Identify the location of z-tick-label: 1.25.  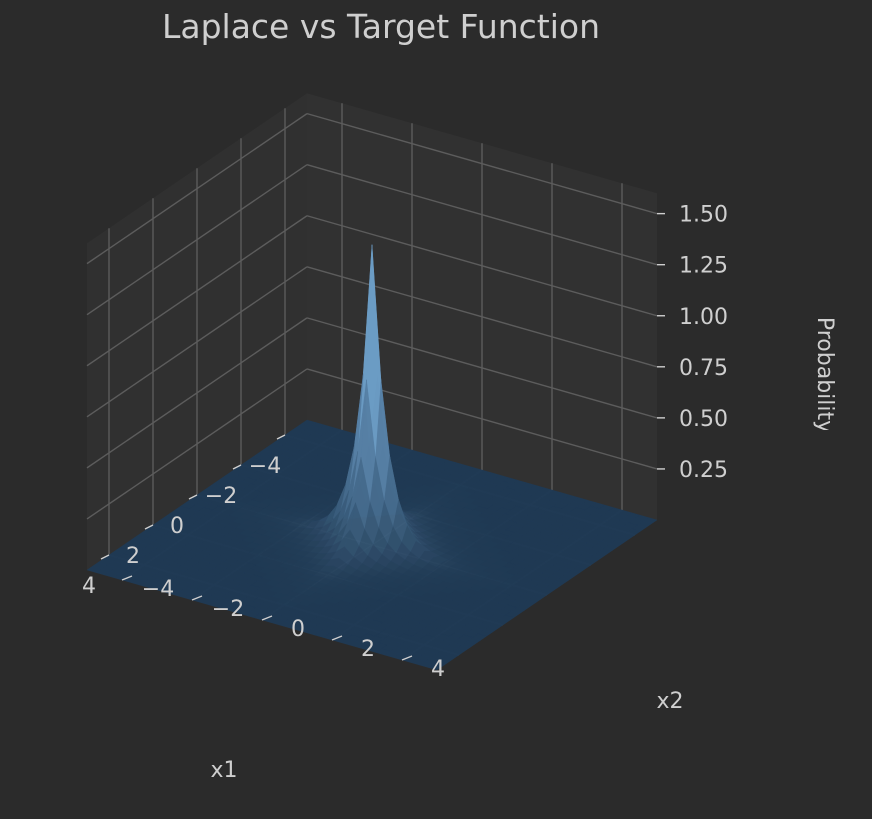
(703, 266).